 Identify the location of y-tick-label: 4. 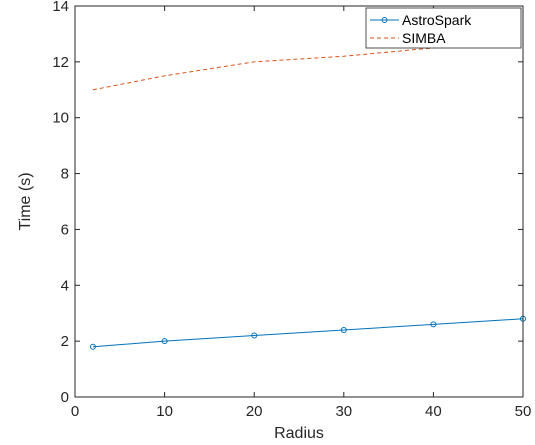
(65, 285).